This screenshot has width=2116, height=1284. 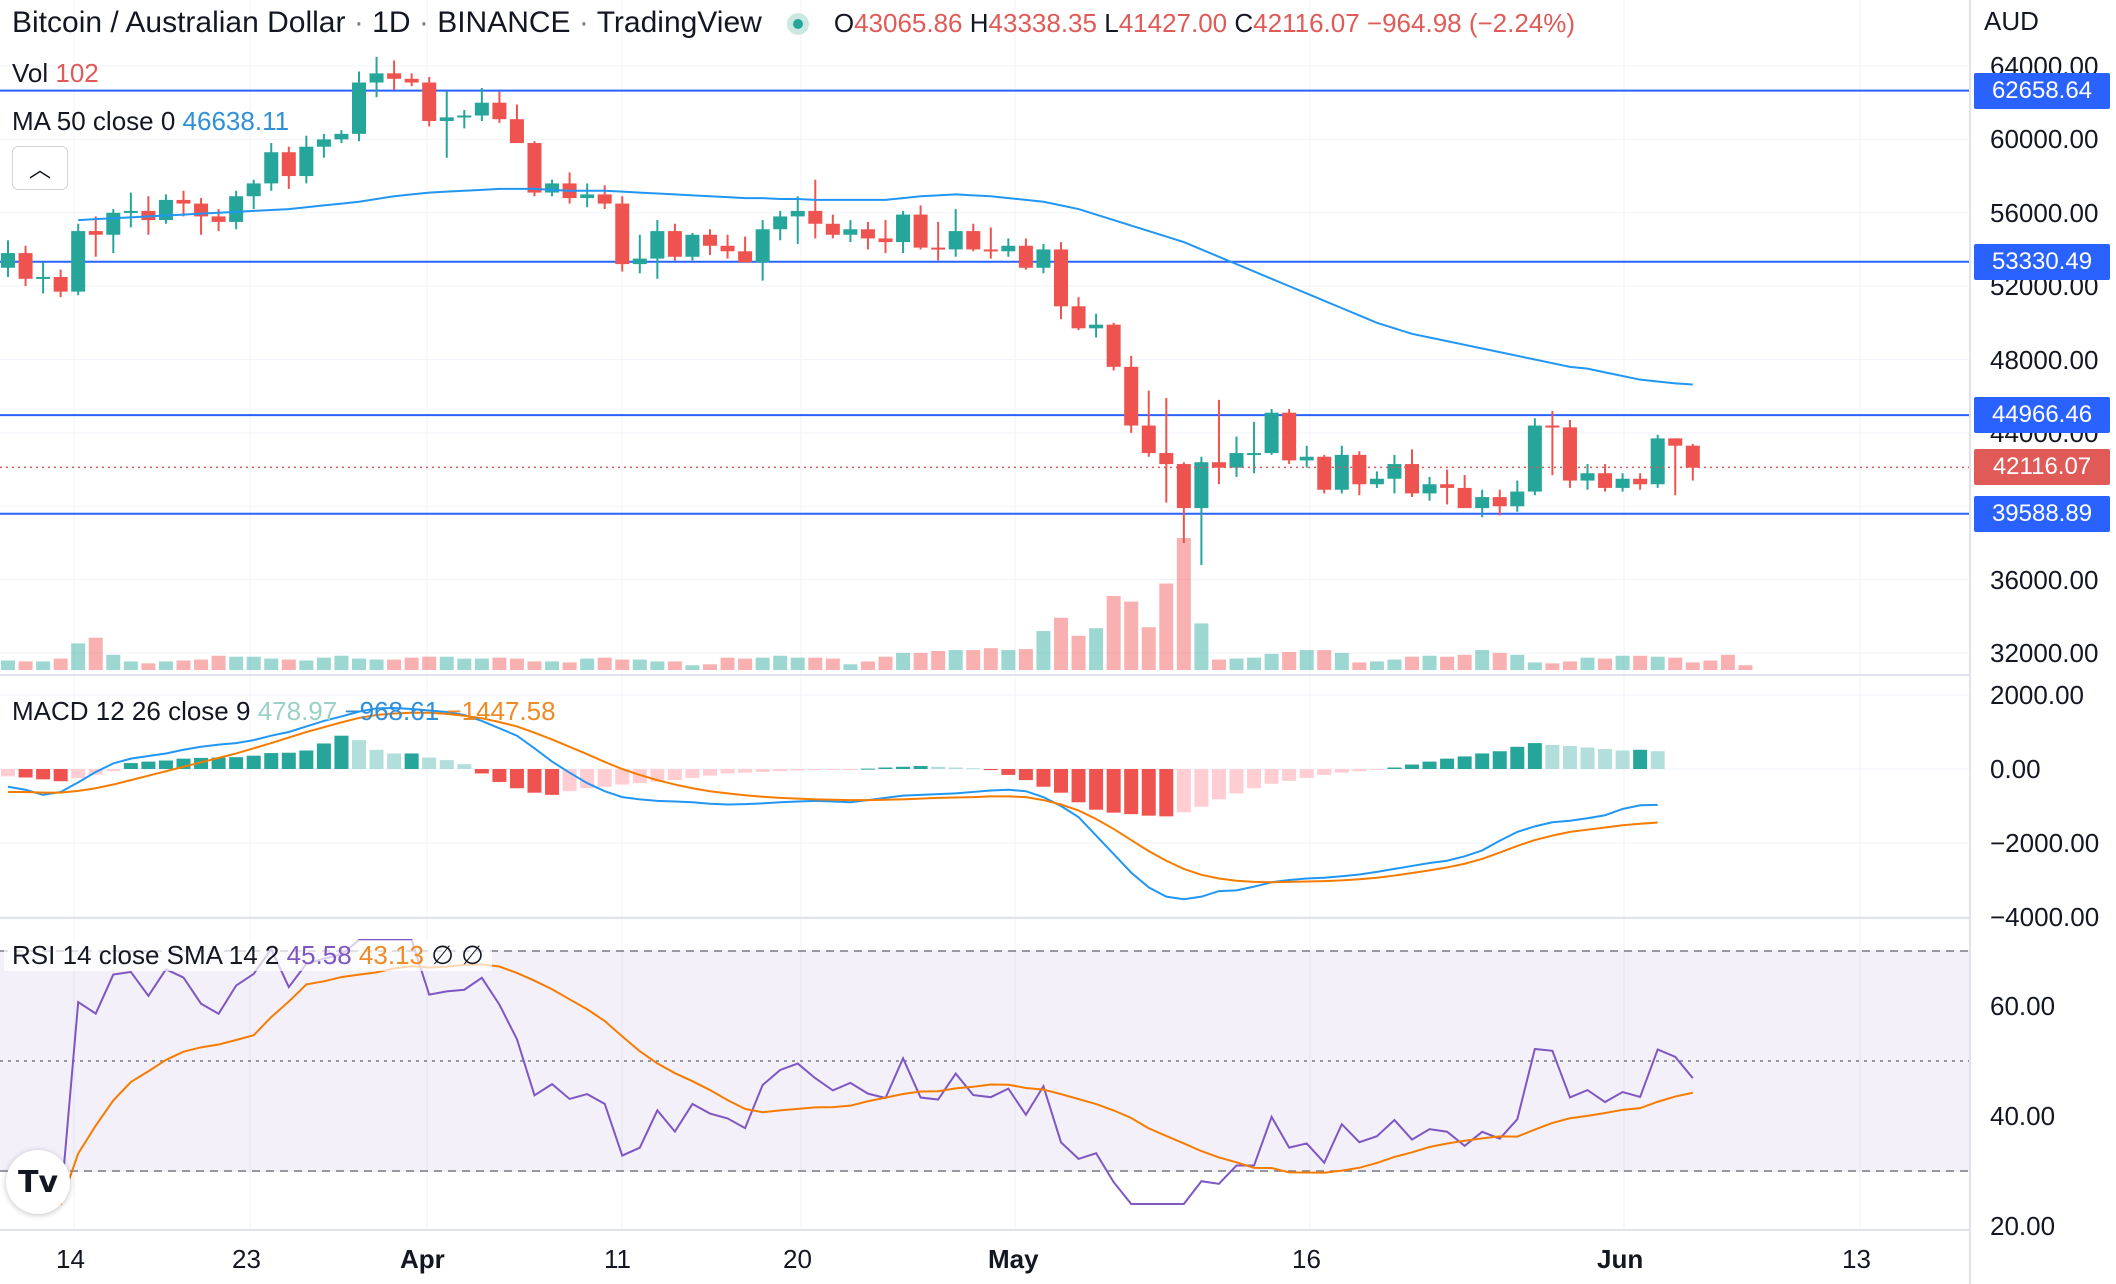 I want to click on exchange: BINANCE, so click(x=504, y=22).